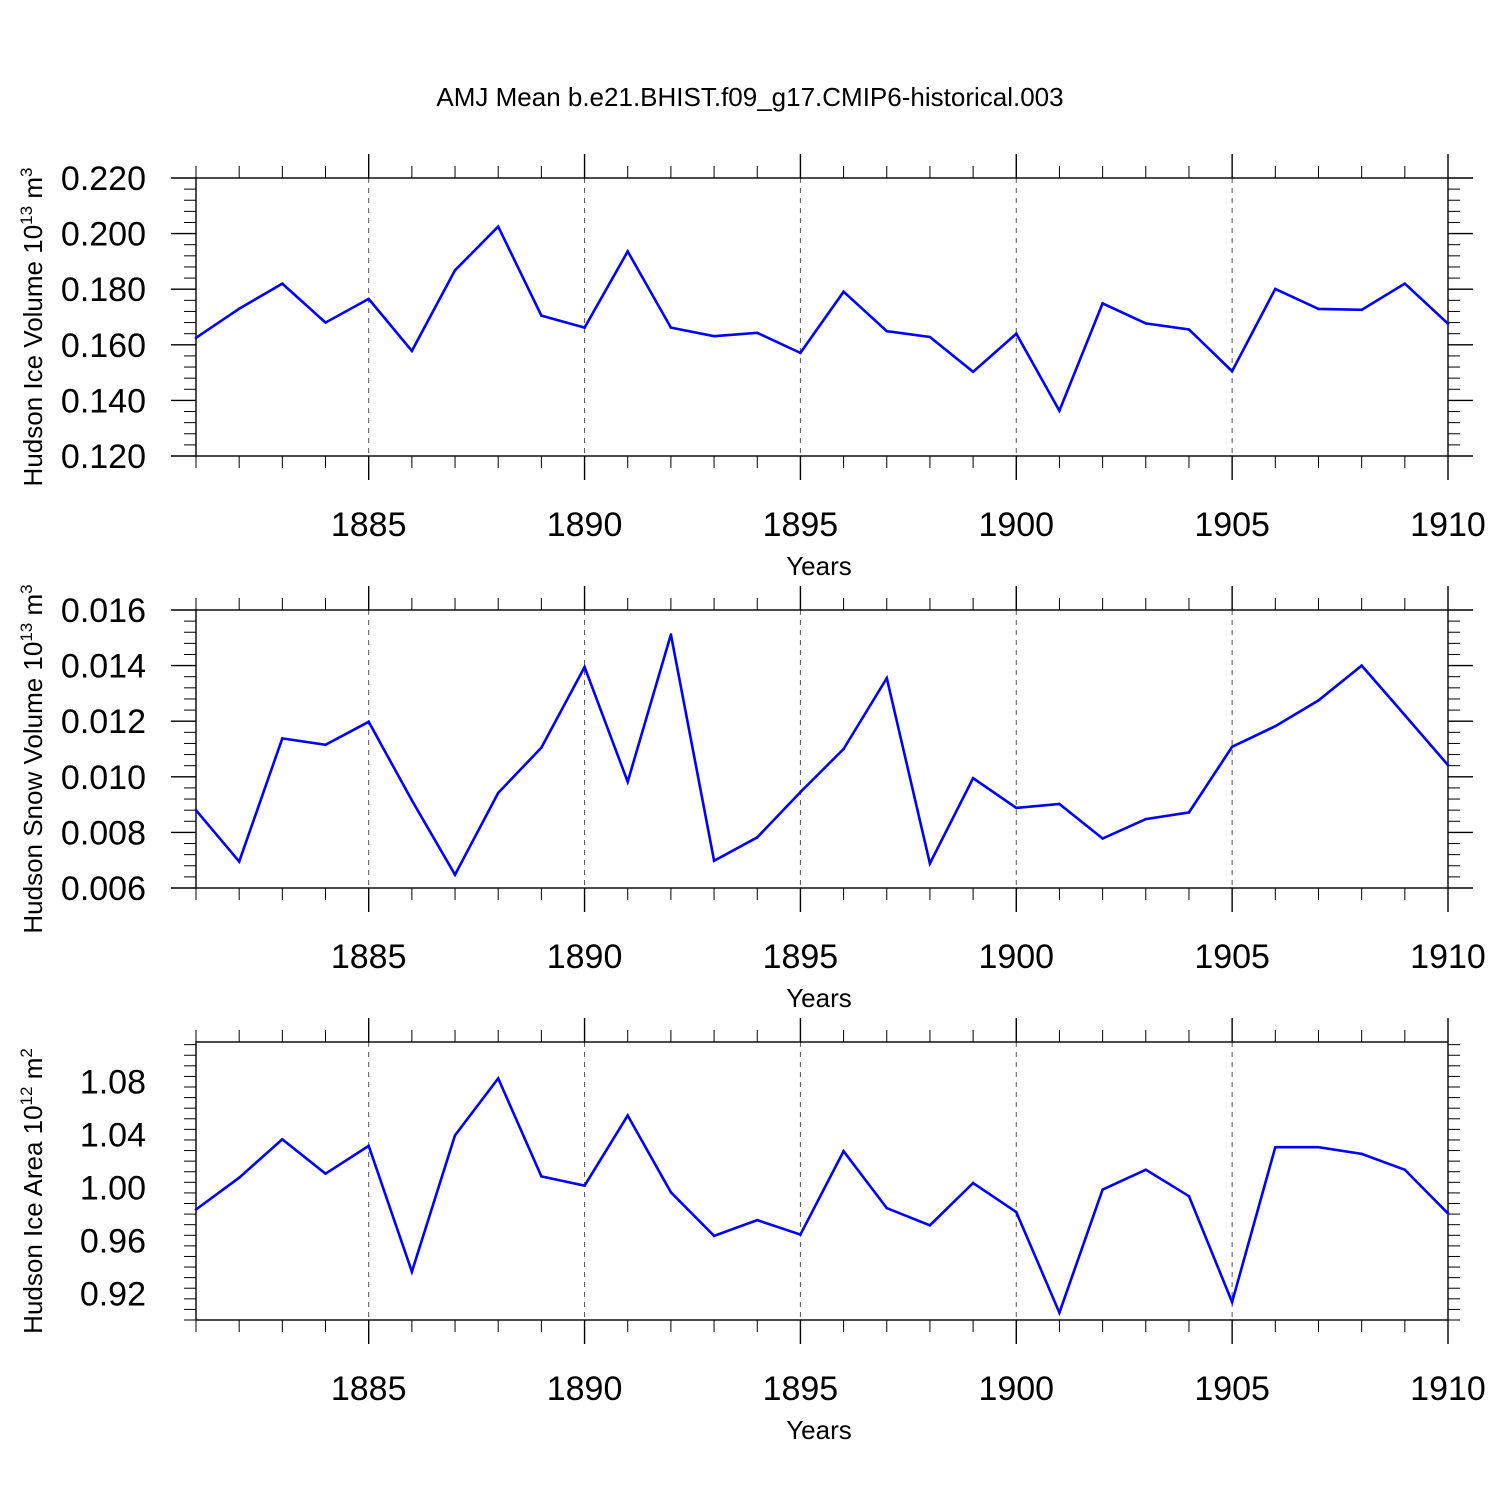  I want to click on y-axis-title: Hudson Ice Area 1012 m2, so click(32, 1191).